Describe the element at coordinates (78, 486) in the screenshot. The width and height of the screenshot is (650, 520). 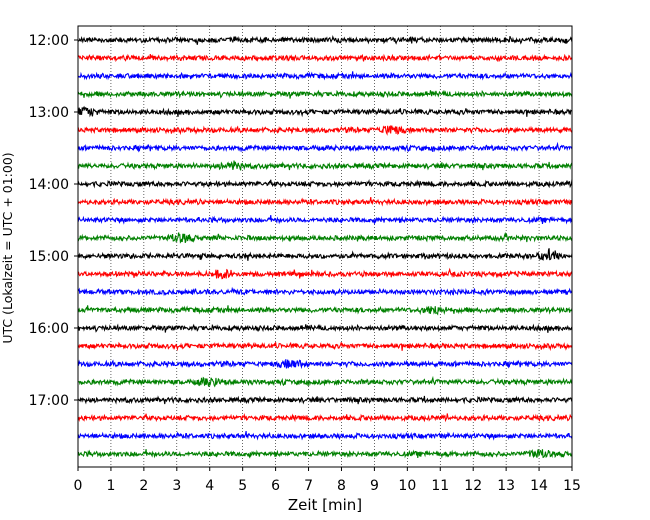
I see `x-tick-label-0: 0` at that location.